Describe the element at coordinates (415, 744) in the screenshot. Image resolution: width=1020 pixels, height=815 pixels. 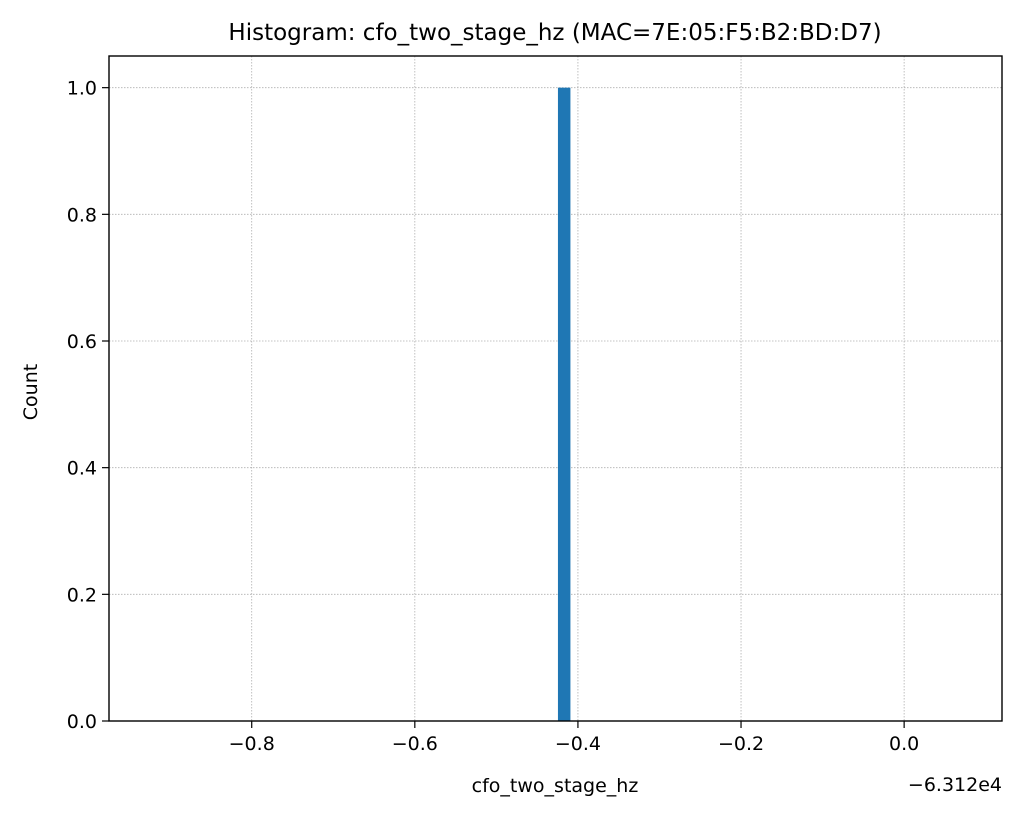
I see `x-tick-label: −0.6` at that location.